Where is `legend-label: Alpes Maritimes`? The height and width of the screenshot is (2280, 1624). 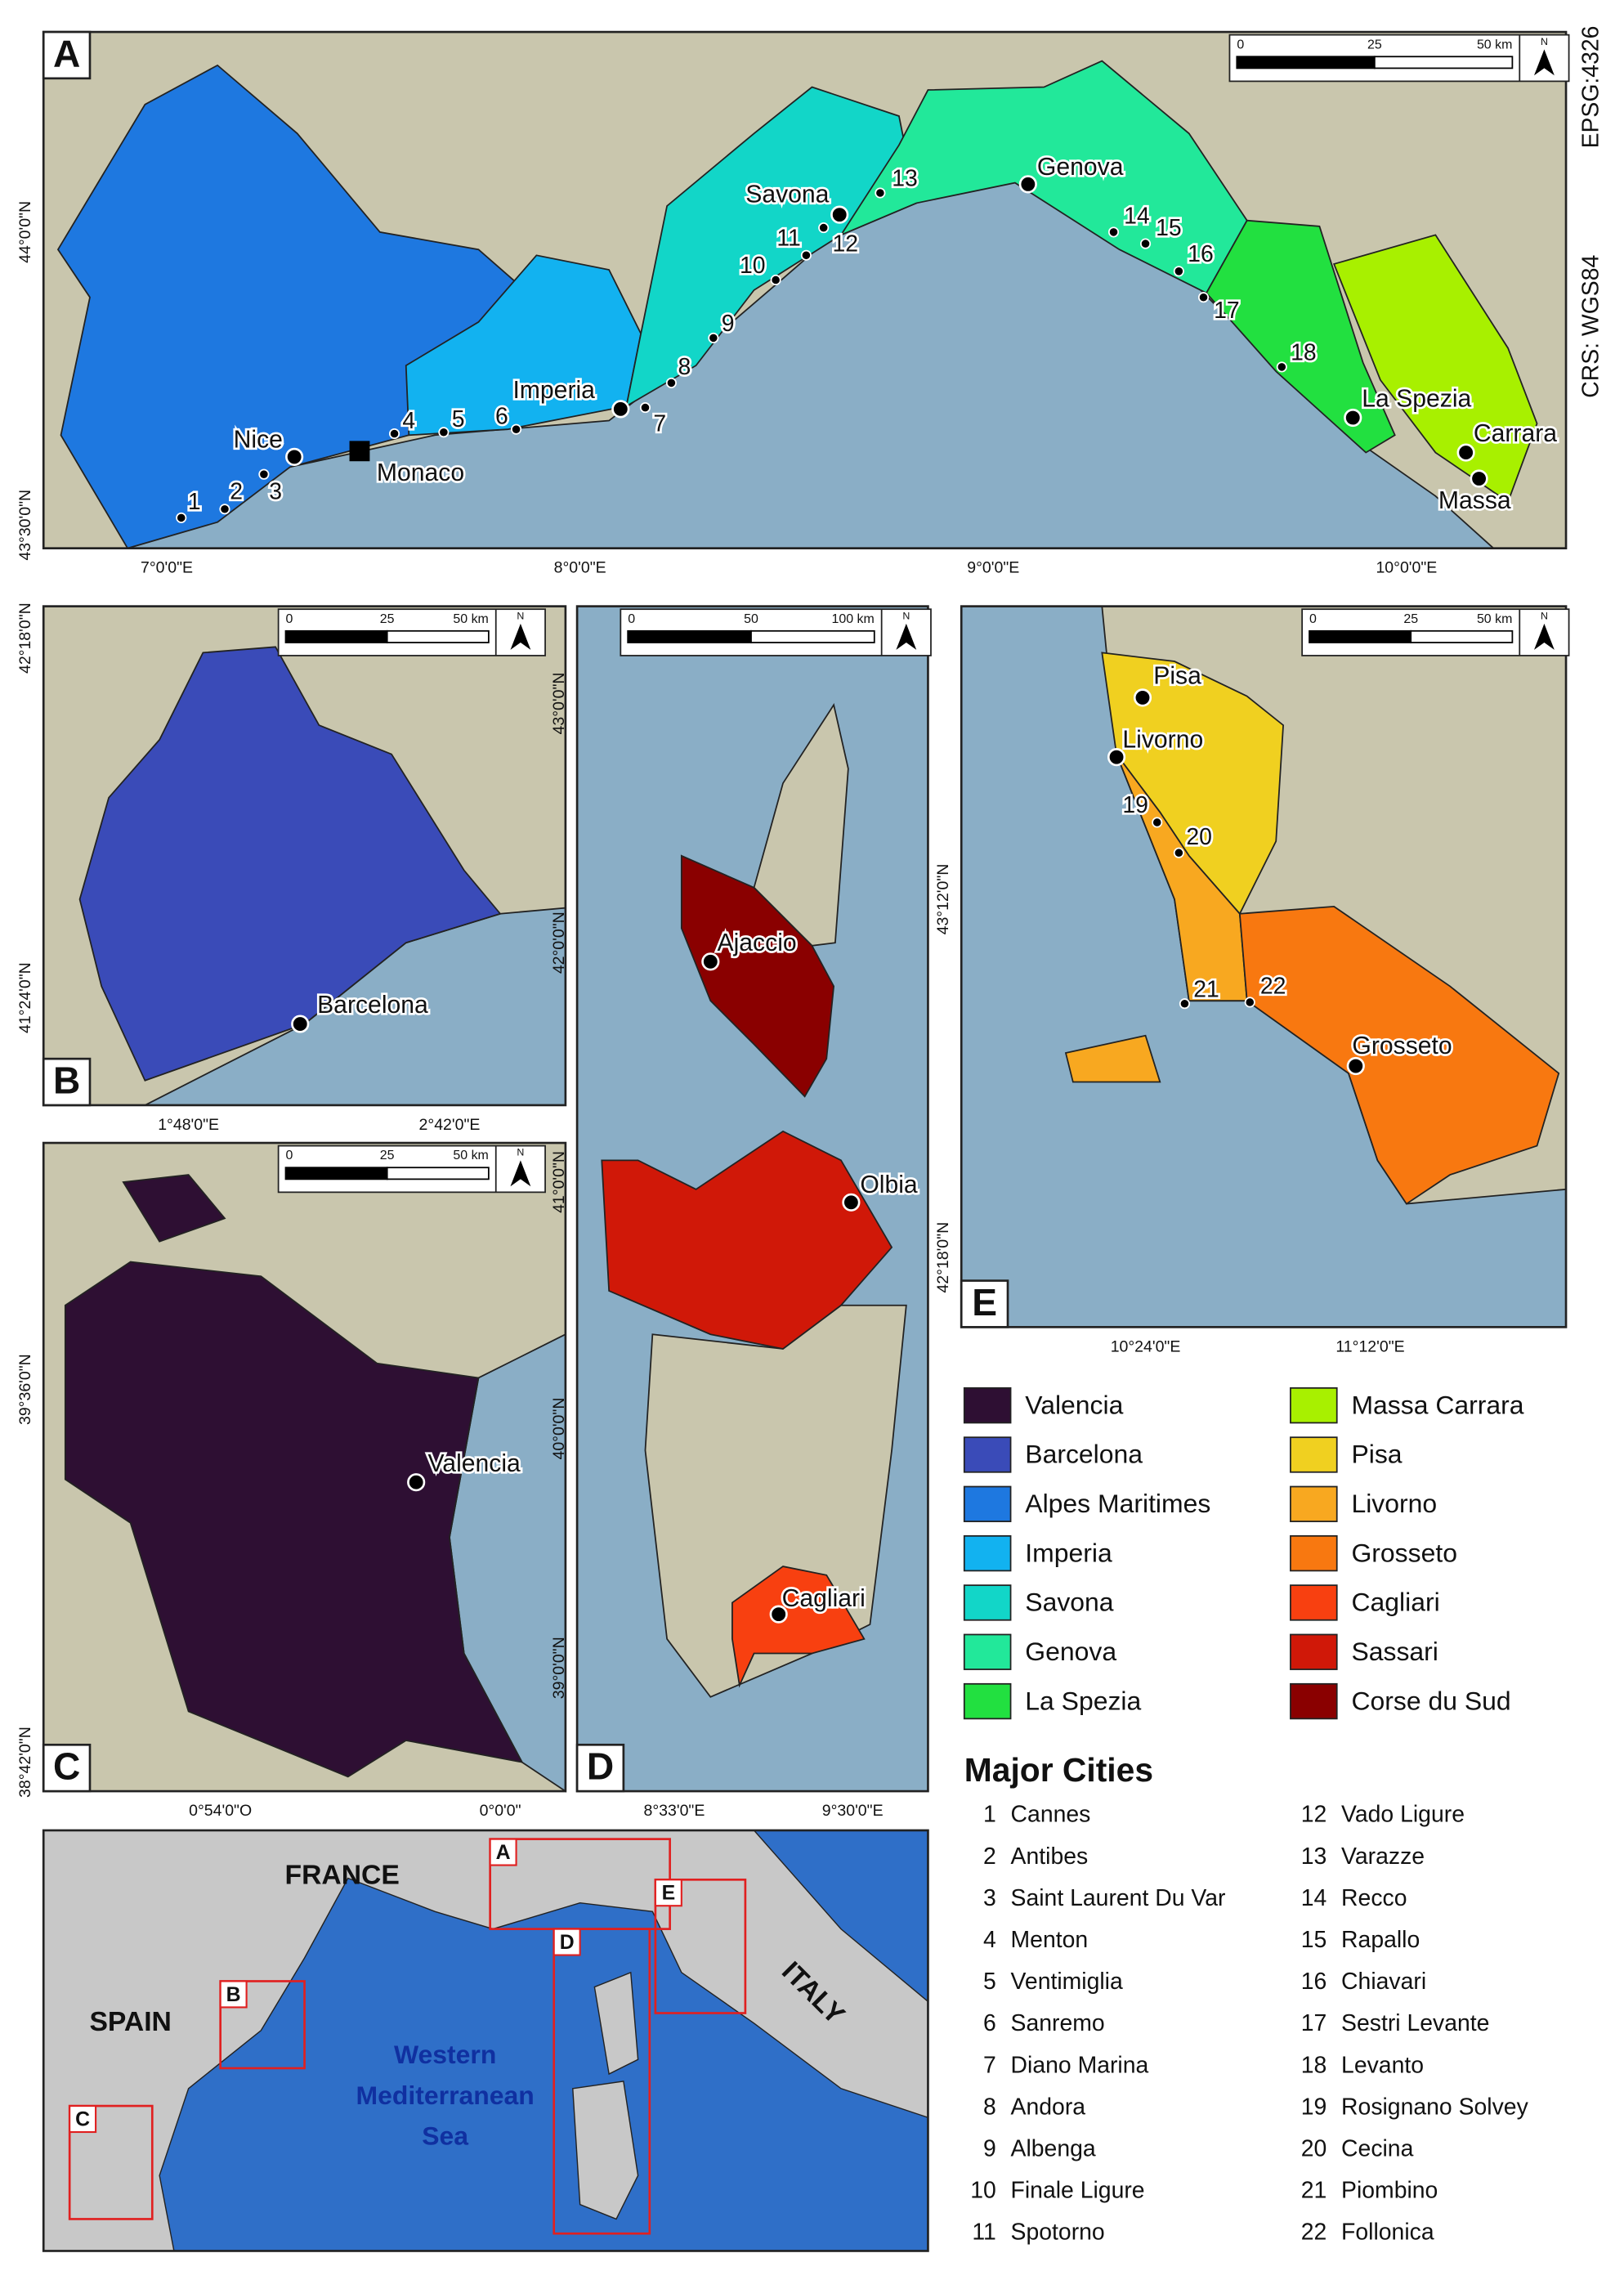
legend-label: Alpes Maritimes is located at coordinates (1117, 1504).